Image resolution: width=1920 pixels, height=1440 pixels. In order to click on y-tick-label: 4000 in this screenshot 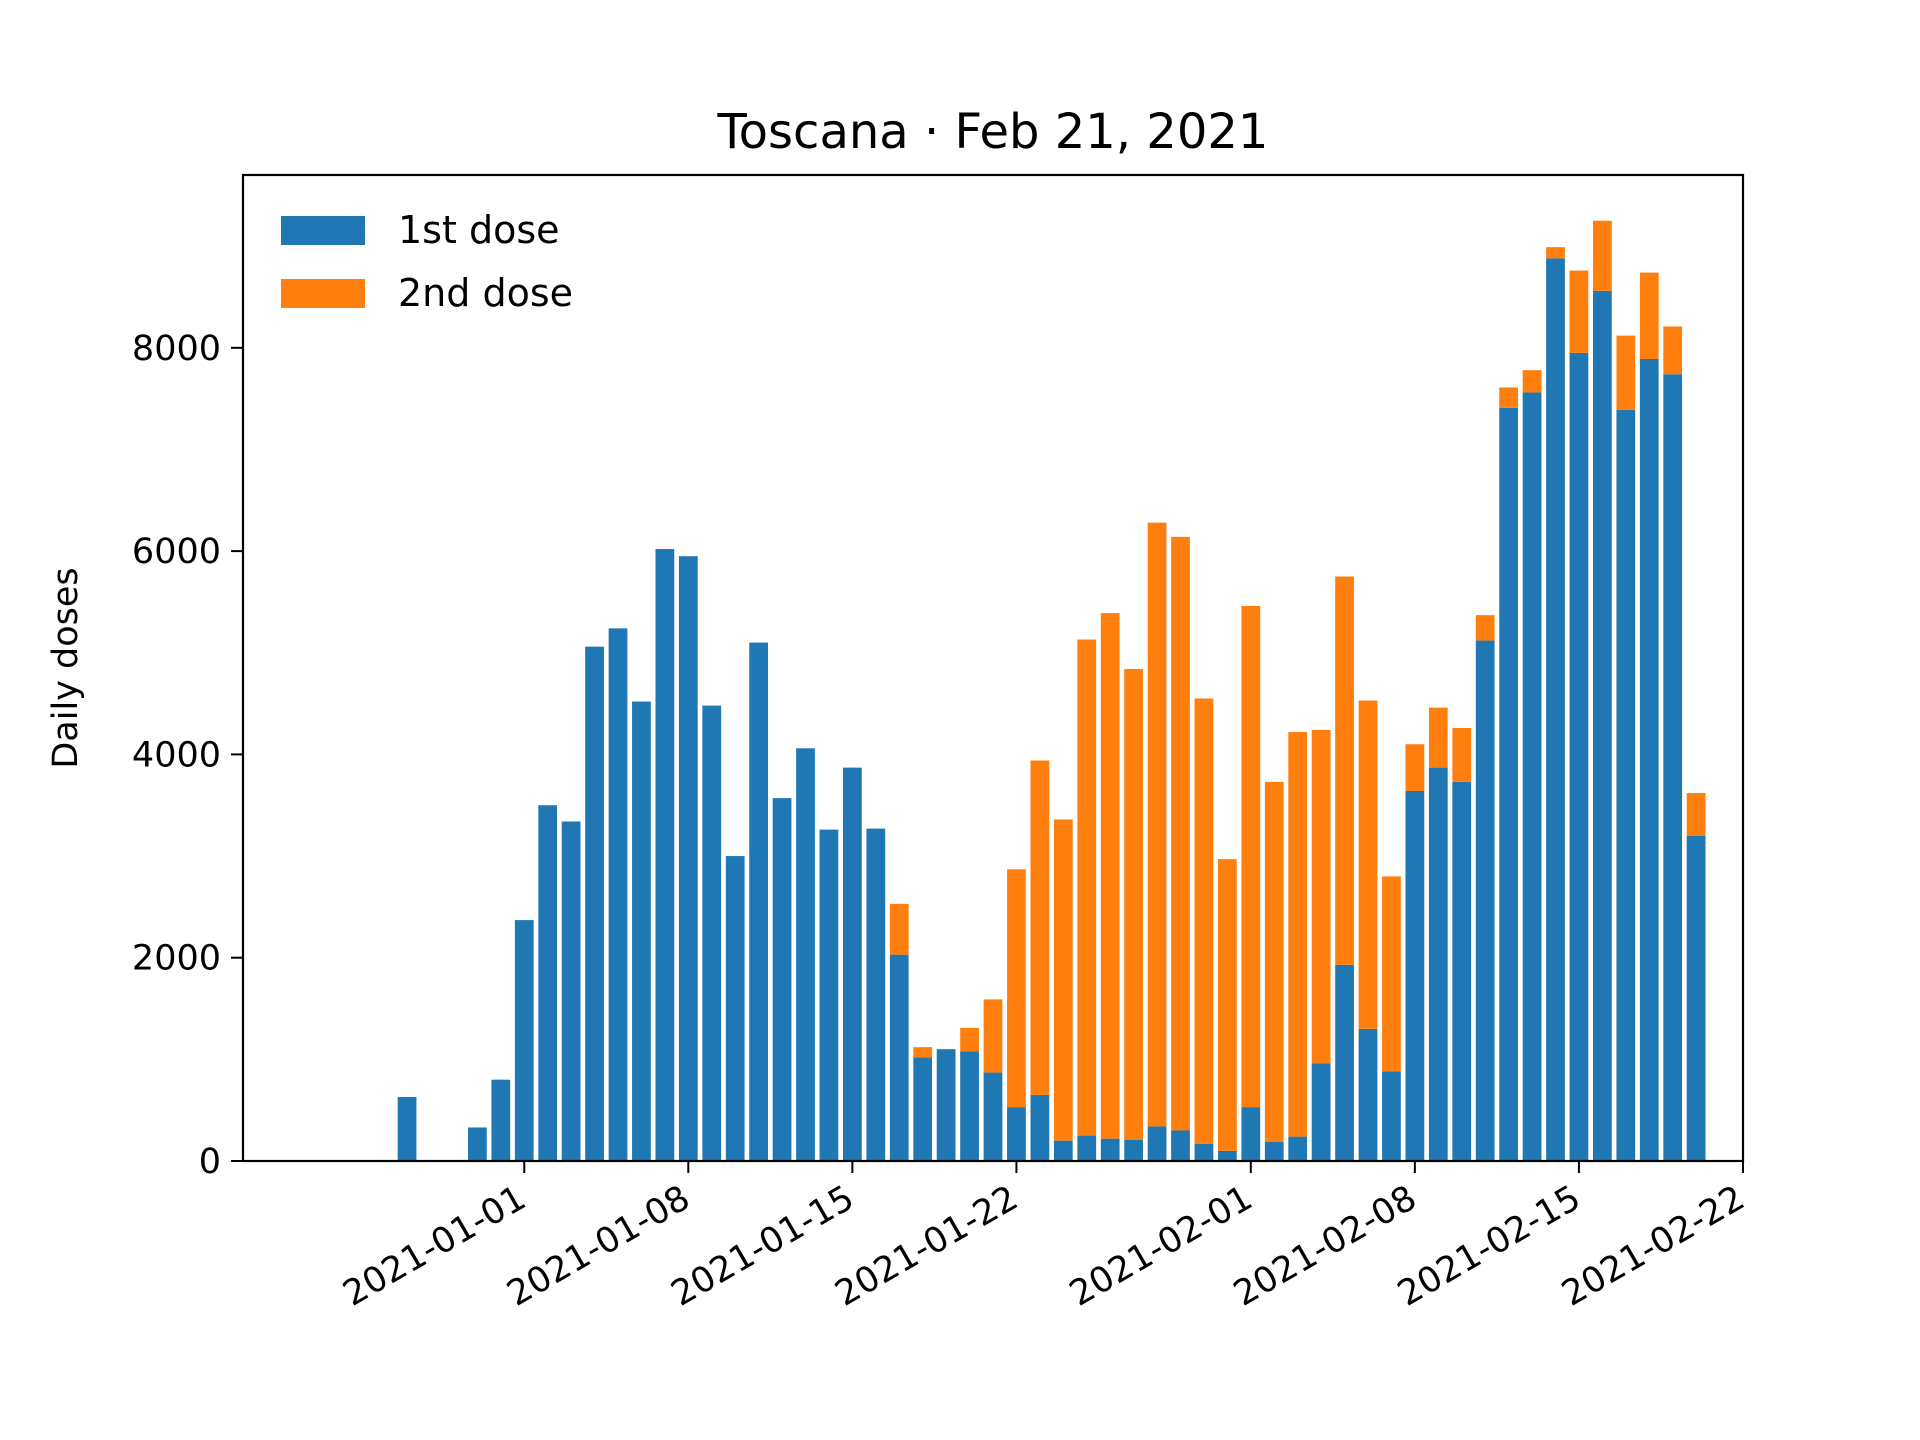, I will do `click(176, 755)`.